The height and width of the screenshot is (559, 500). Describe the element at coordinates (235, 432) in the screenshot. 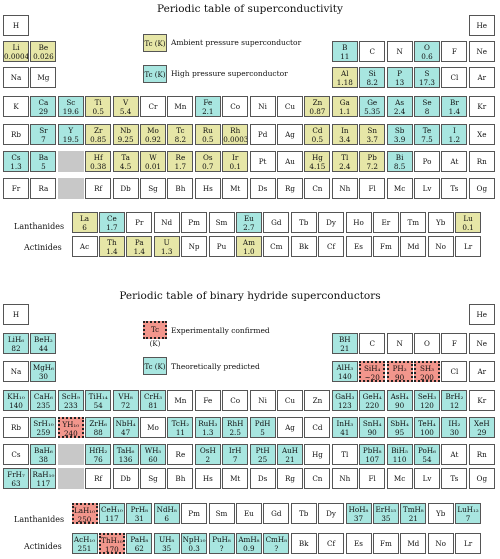

I see `tc-value: 2.5` at that location.